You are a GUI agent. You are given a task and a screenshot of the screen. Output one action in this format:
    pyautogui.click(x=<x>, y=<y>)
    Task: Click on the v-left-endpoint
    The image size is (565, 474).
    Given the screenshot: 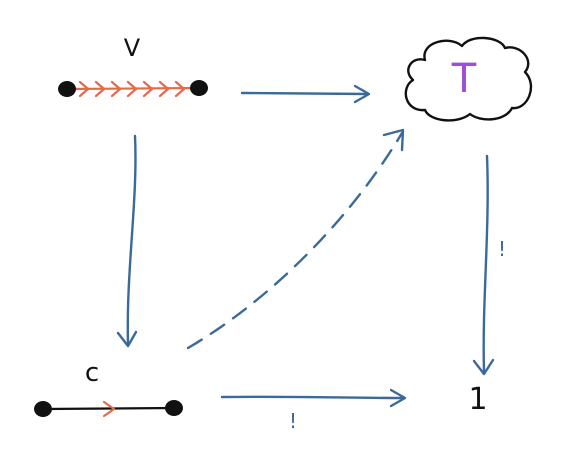 What is the action you would take?
    pyautogui.click(x=67, y=89)
    